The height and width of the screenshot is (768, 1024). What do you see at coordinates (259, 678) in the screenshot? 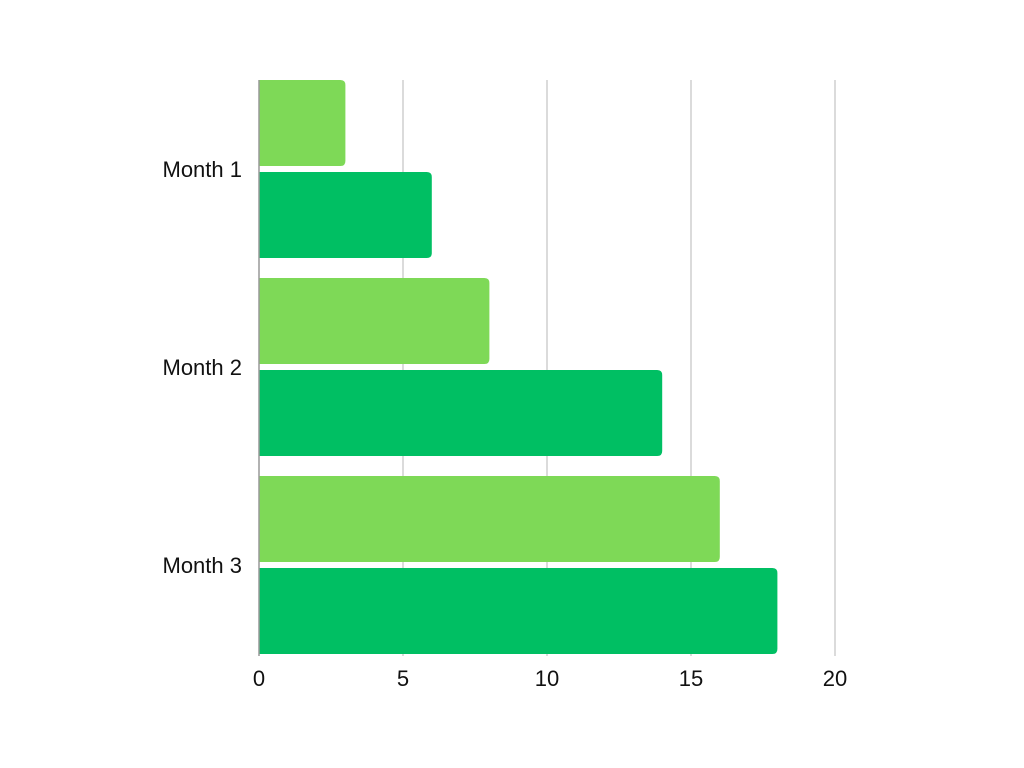
I see `x-tick-label: 0` at bounding box center [259, 678].